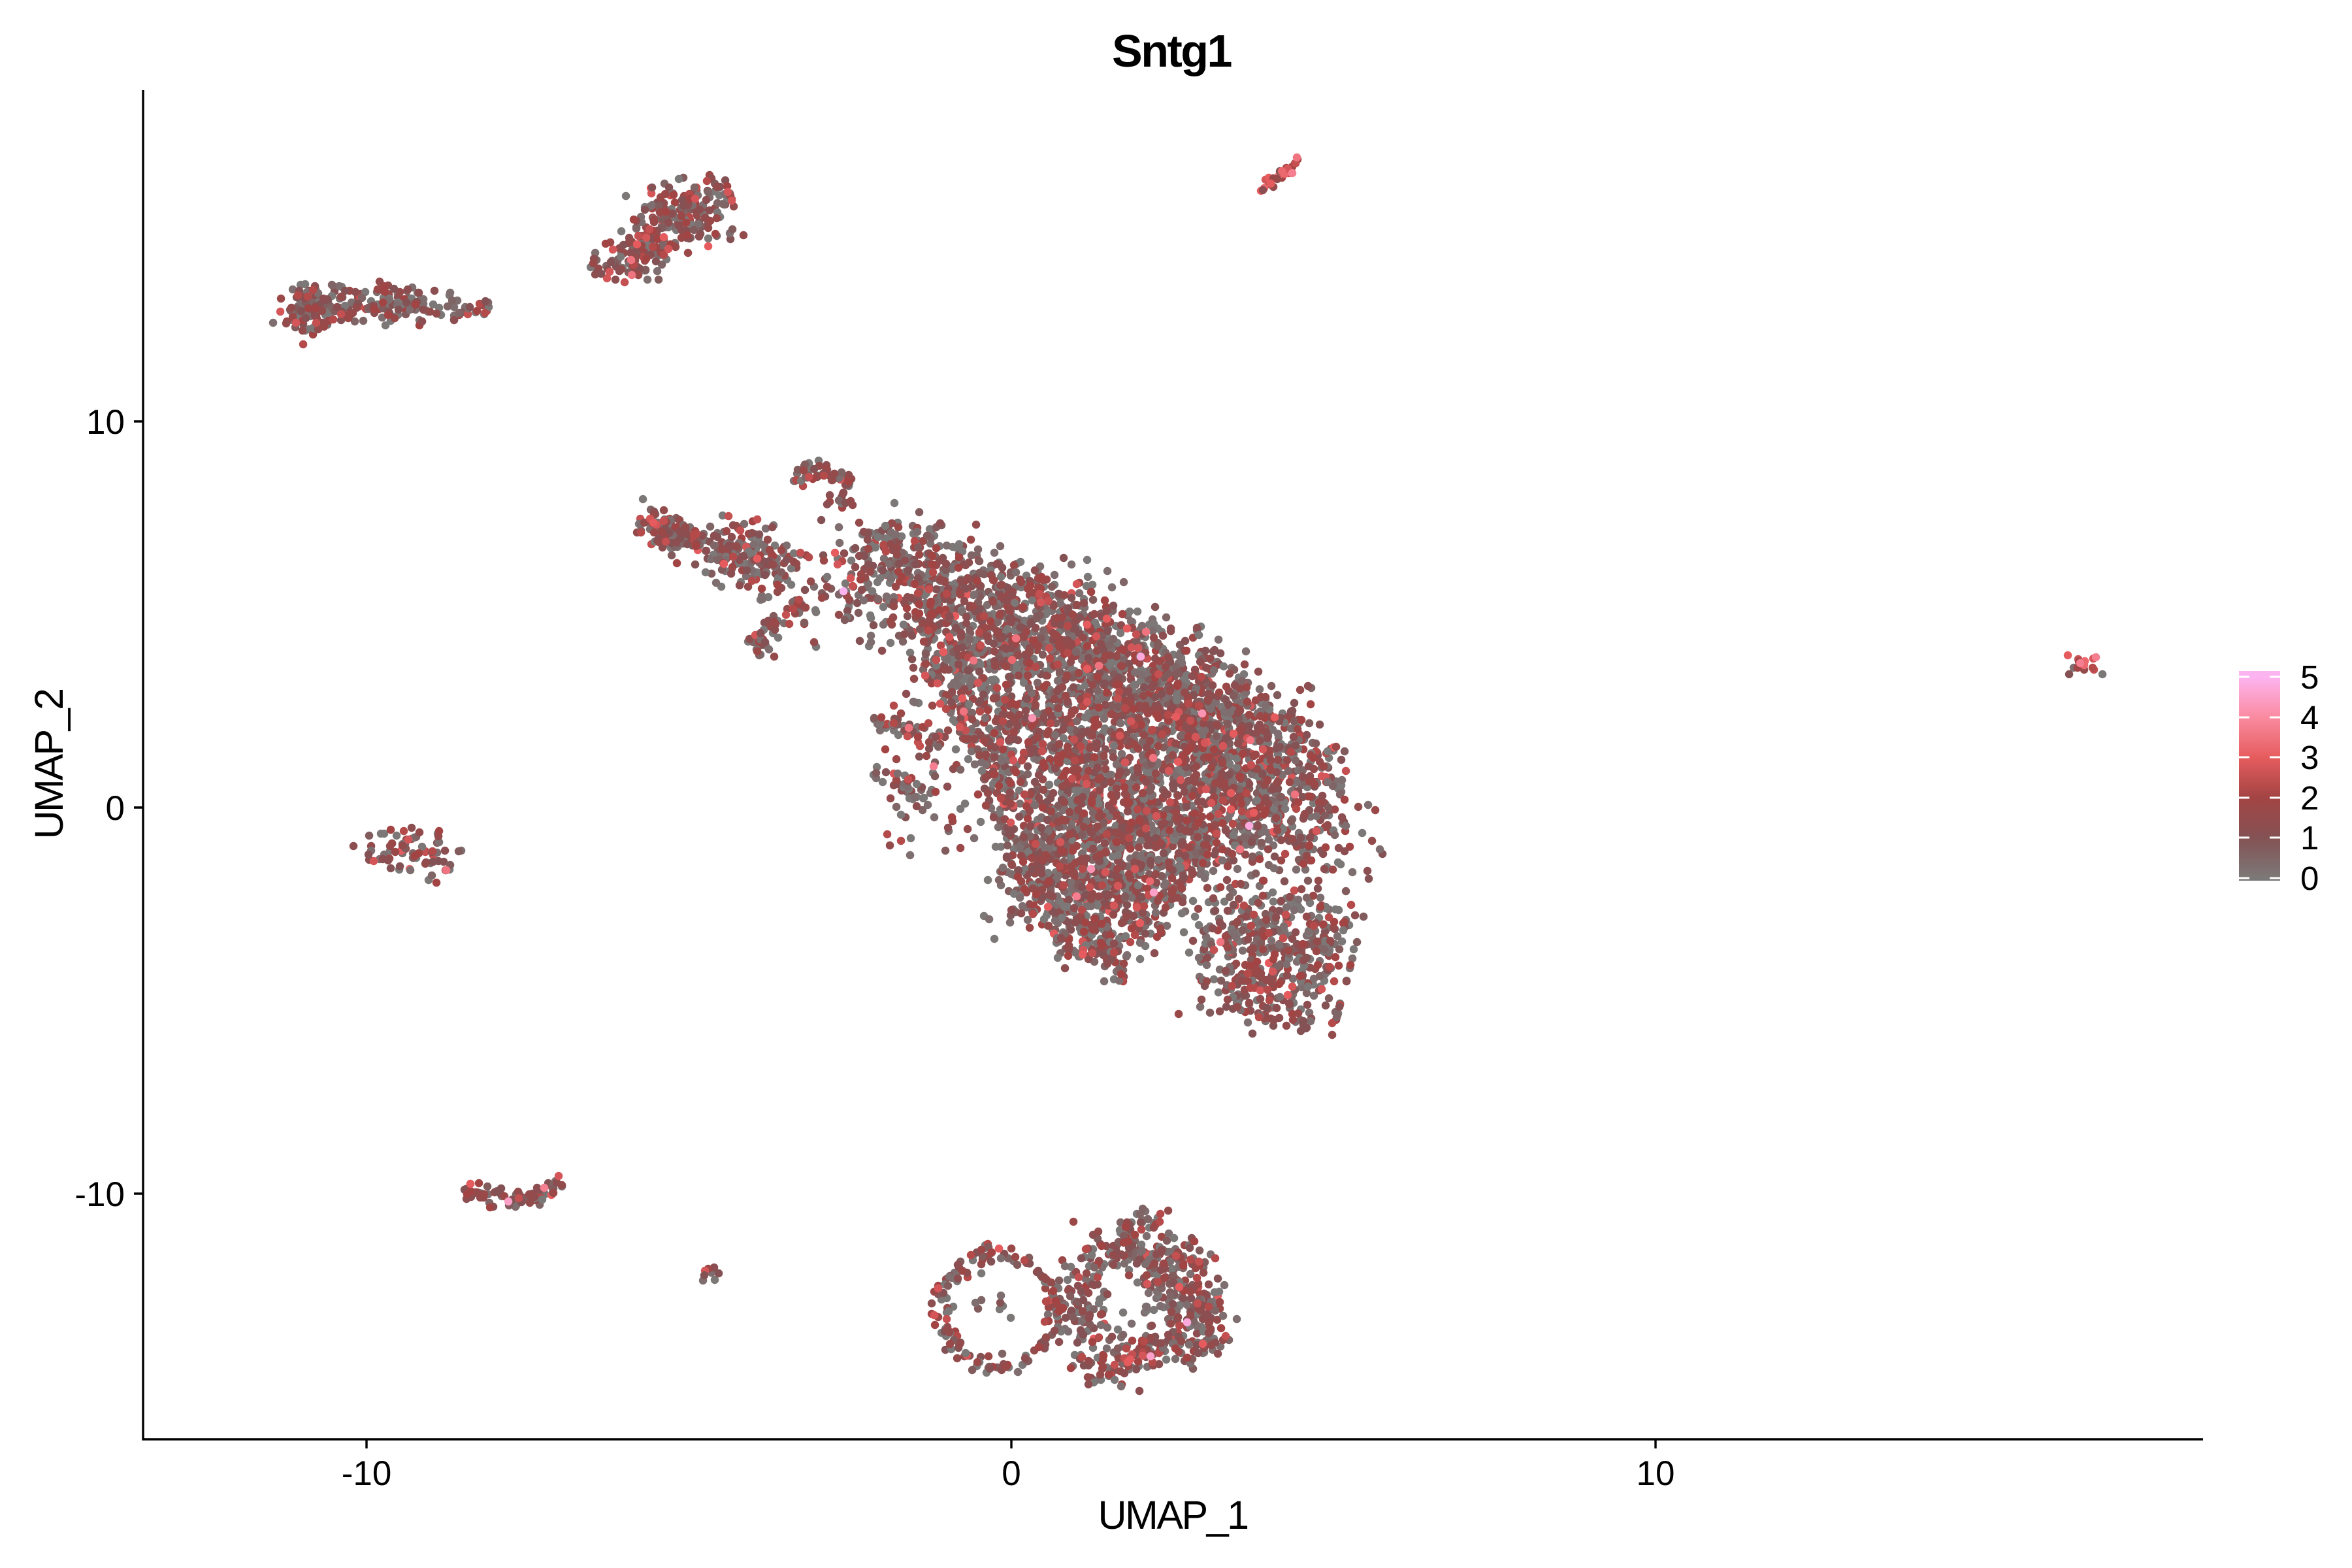 The width and height of the screenshot is (2352, 1568). Describe the element at coordinates (1172, 1515) in the screenshot. I see `svg-text: UMAP_1` at that location.